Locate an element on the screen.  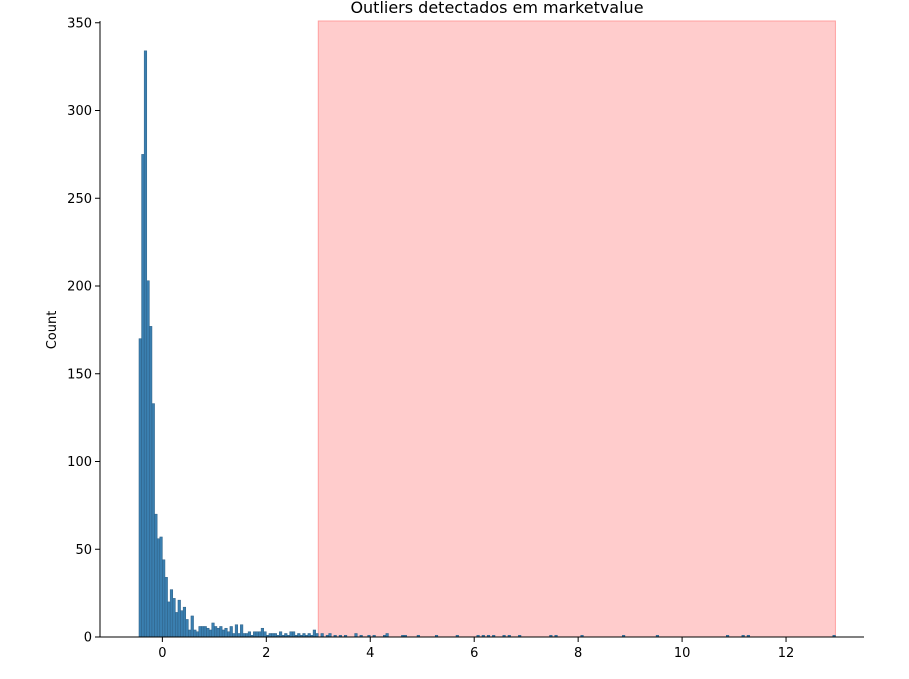
chart-title: Outliers detectados em marketvalue is located at coordinates (496, 8).